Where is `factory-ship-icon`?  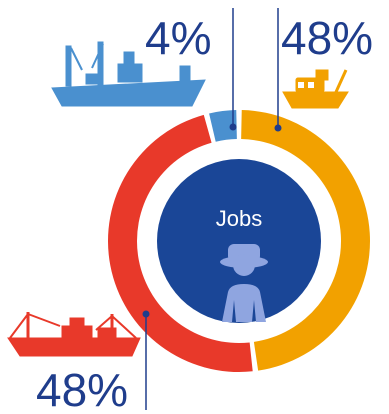 factory-ship-icon is located at coordinates (128, 74).